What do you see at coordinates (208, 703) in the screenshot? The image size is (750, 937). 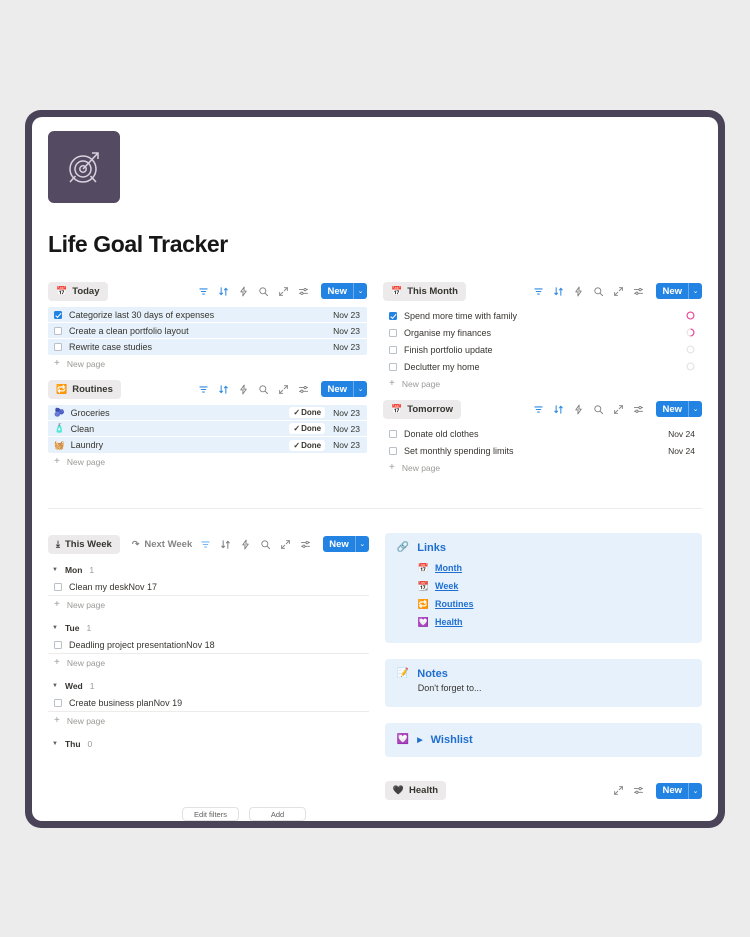 I see `table-row: Create business plan Nov 19` at bounding box center [208, 703].